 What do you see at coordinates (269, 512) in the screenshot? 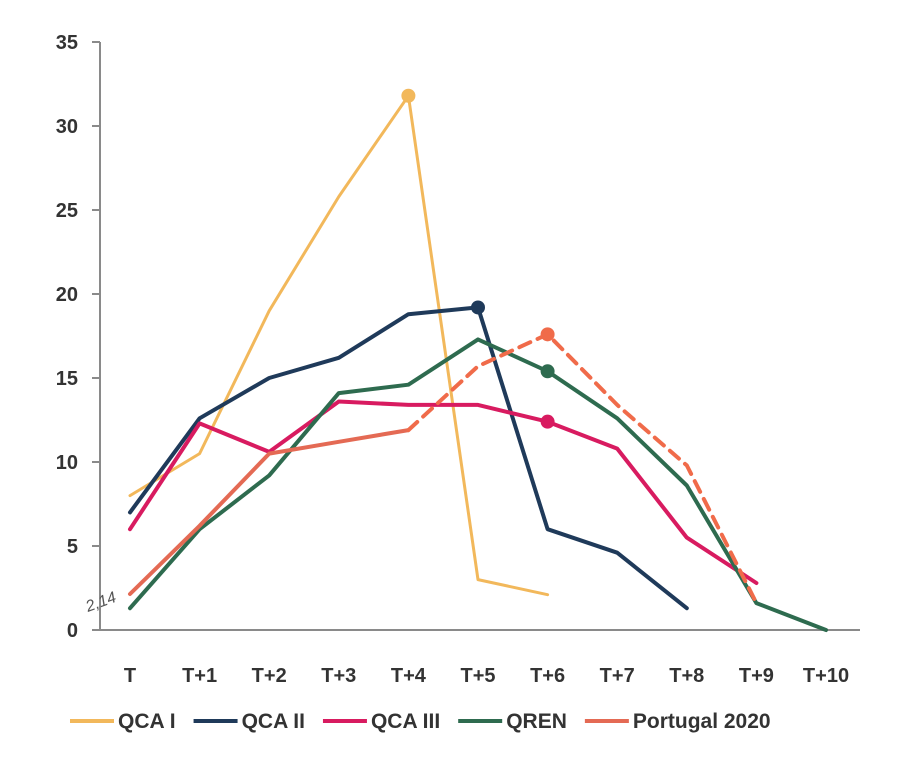
I see `series-line-portugal-2020` at bounding box center [269, 512].